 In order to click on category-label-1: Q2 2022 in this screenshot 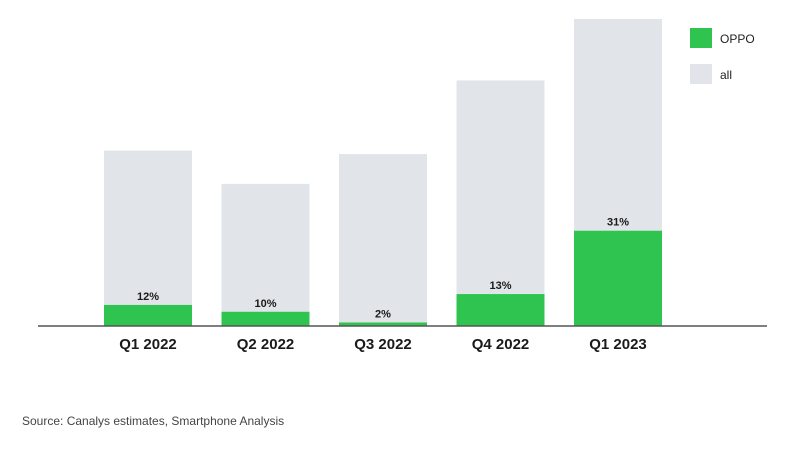, I will do `click(266, 344)`.